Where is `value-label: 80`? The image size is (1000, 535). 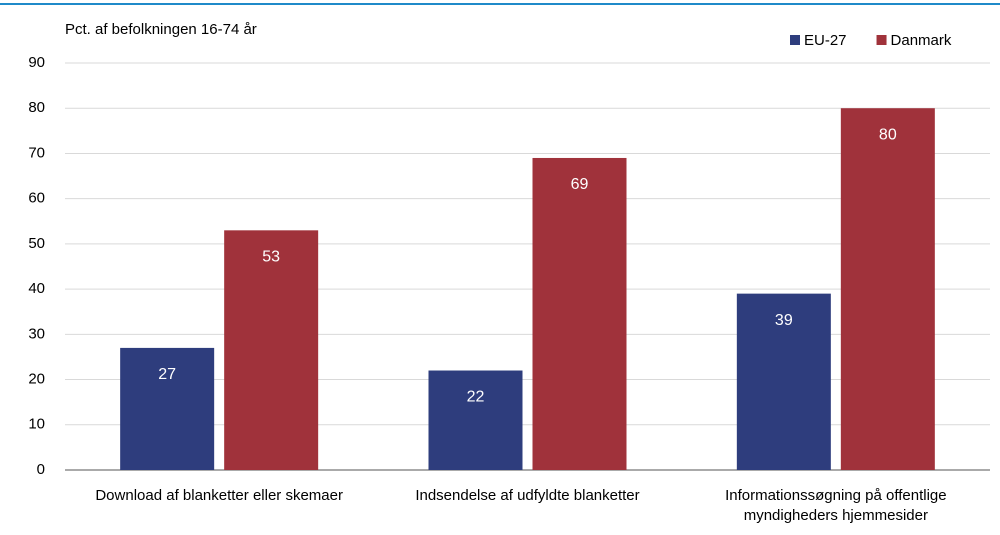 value-label: 80 is located at coordinates (888, 134).